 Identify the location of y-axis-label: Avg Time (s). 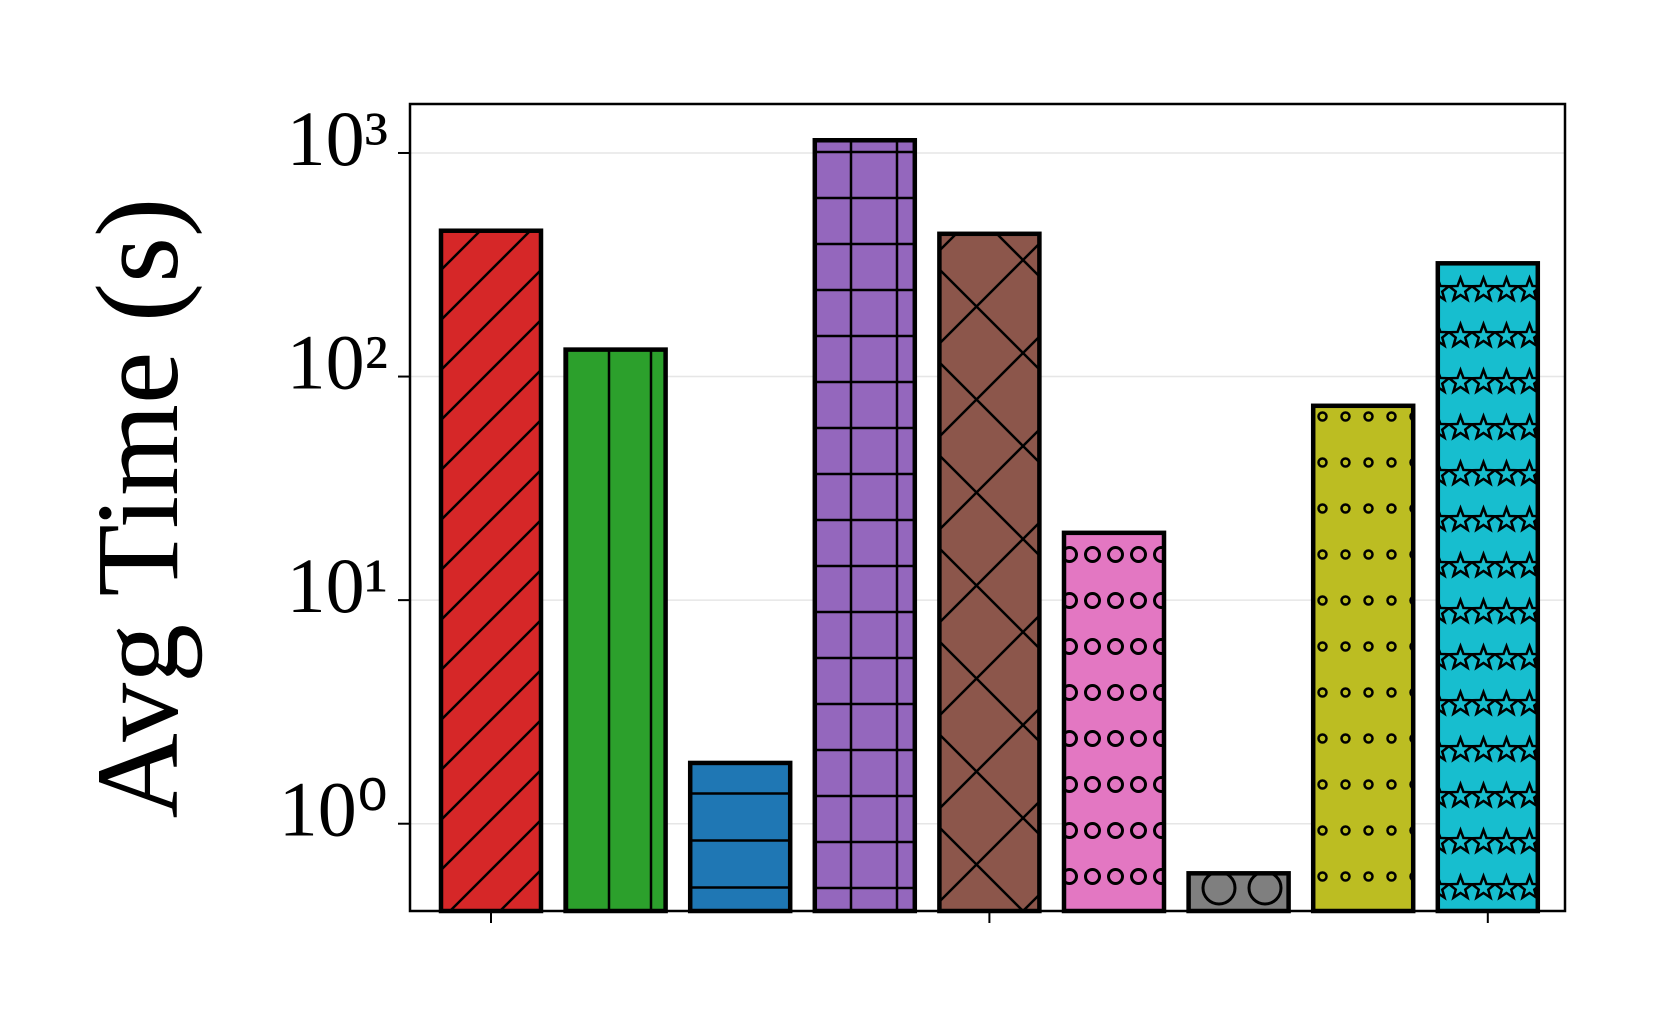
(137, 508).